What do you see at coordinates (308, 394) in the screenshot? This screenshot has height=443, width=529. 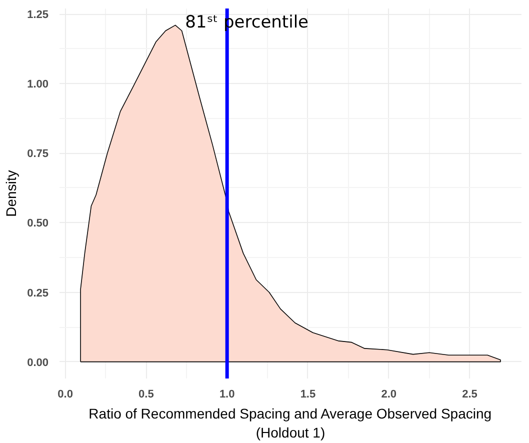 I see `x-tick-label: 1.5` at bounding box center [308, 394].